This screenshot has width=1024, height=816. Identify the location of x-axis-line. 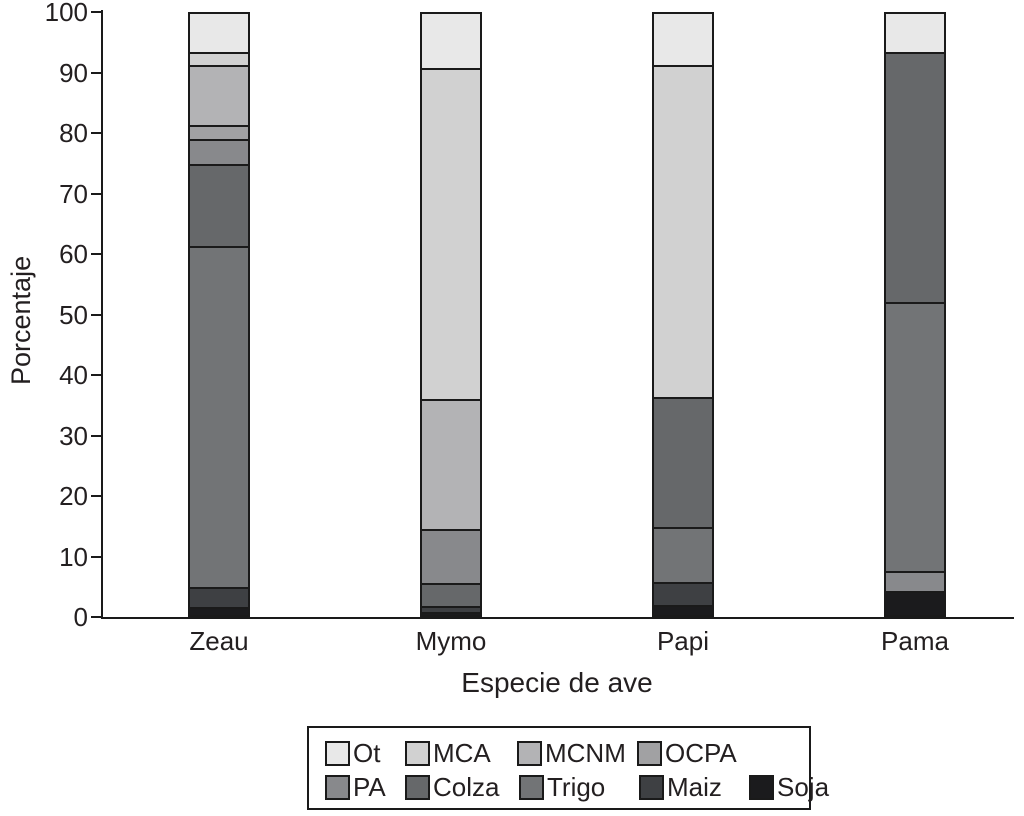
(557, 618).